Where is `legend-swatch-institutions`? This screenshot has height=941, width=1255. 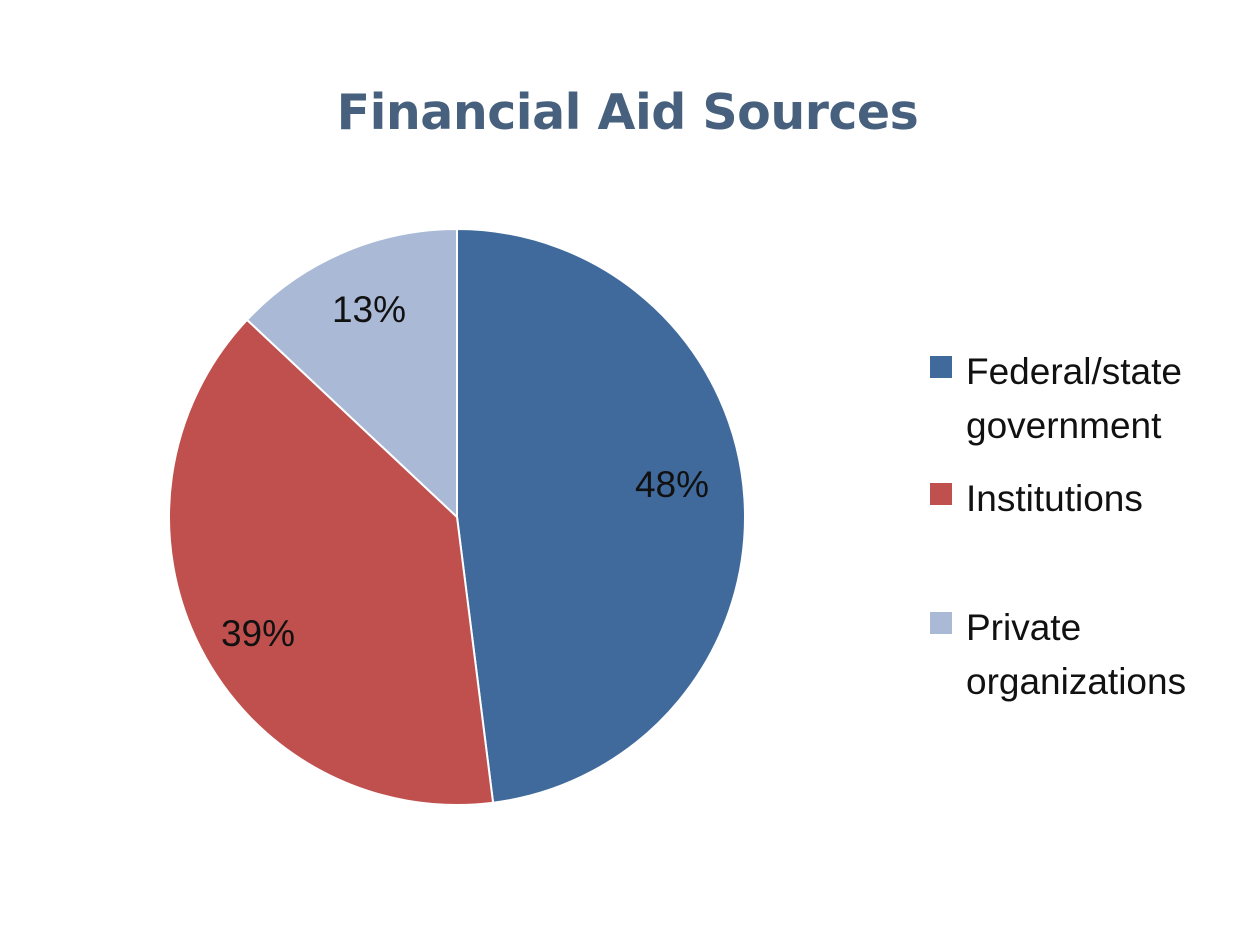
legend-swatch-institutions is located at coordinates (941, 494).